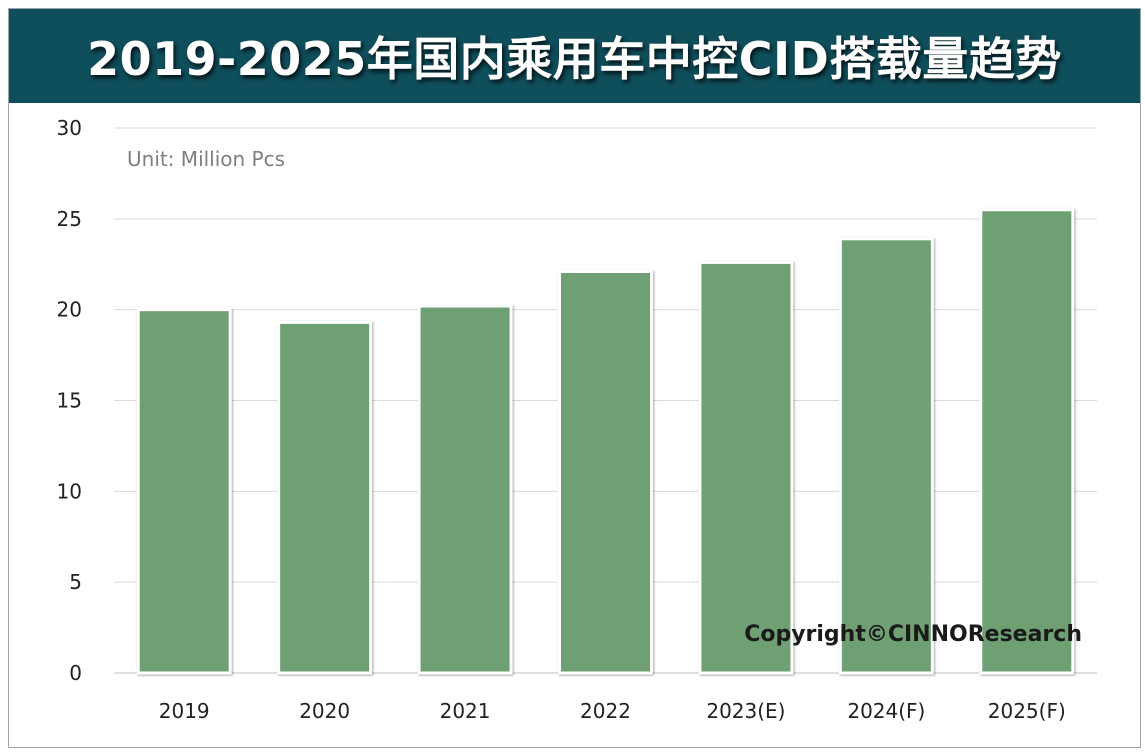 This screenshot has height=755, width=1145. I want to click on copyright-text: Copyright©CINNOResearch, so click(913, 634).